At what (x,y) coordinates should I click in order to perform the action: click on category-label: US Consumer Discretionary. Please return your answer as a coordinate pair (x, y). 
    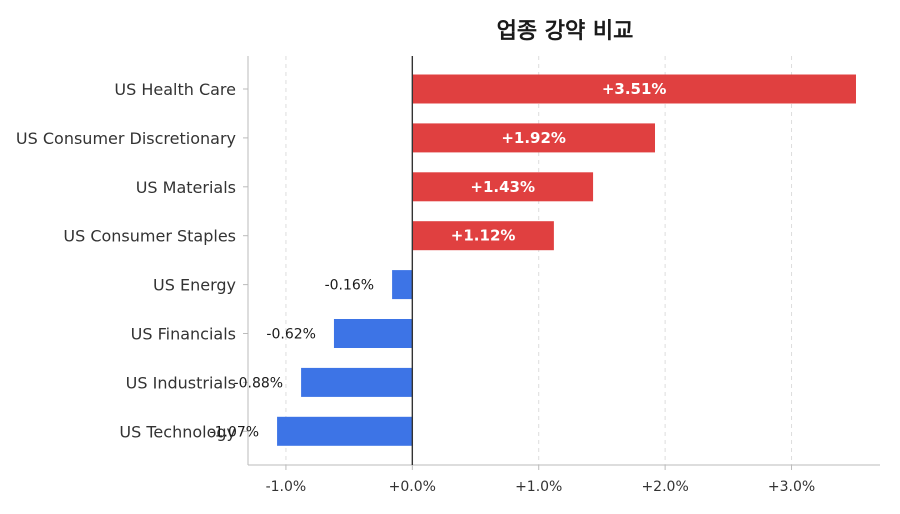
    Looking at the image, I should click on (126, 138).